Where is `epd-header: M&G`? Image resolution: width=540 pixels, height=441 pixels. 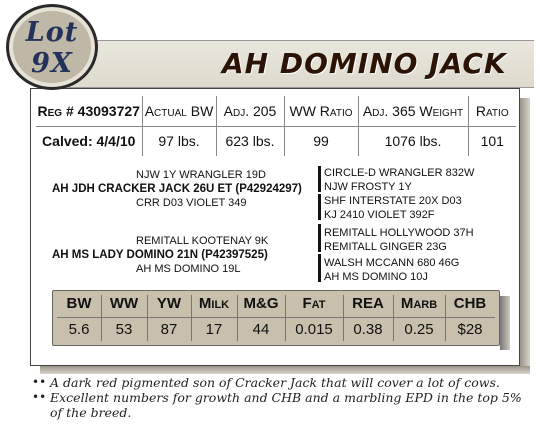
epd-header: M&G is located at coordinates (261, 303).